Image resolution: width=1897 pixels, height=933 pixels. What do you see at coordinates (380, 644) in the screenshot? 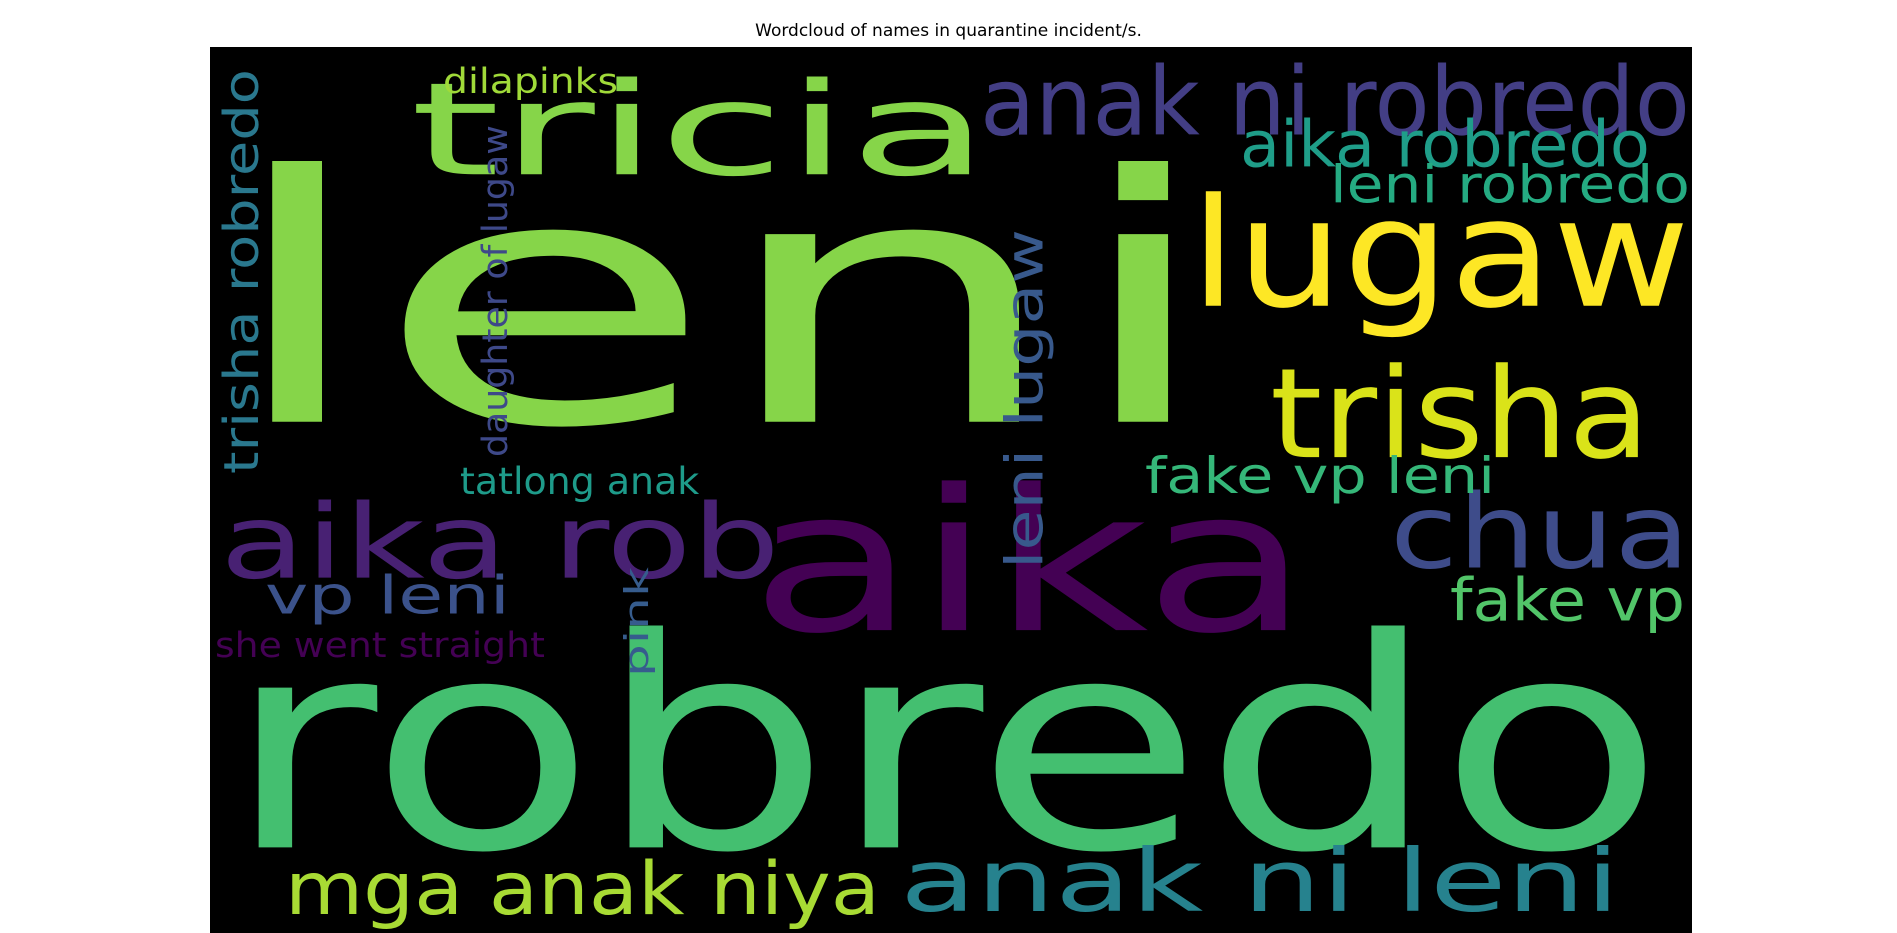
I see `word-she-went-straight: she went straight` at bounding box center [380, 644].